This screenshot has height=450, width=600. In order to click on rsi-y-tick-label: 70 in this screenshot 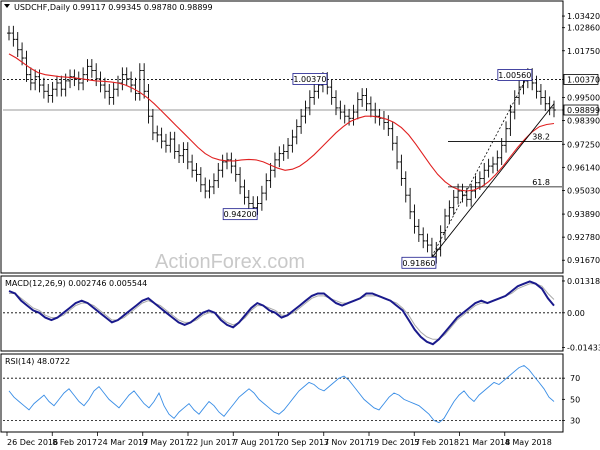, I will do `click(575, 378)`.